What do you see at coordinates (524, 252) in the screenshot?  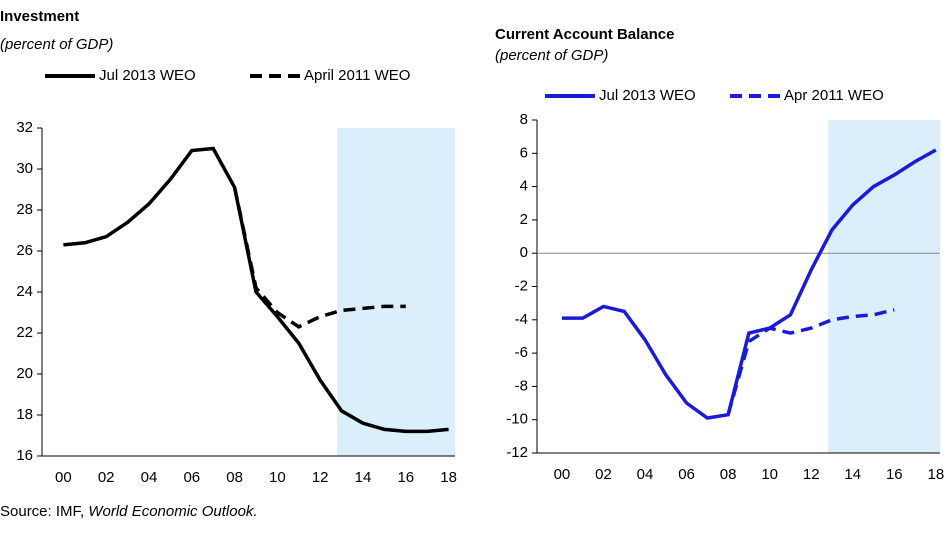 I see `y-tick-label: 0` at bounding box center [524, 252].